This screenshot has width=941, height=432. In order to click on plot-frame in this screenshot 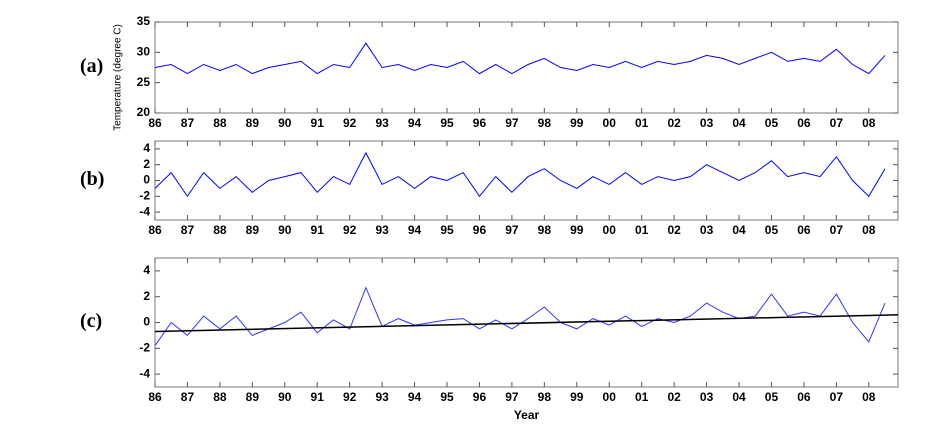, I will do `click(526, 180)`.